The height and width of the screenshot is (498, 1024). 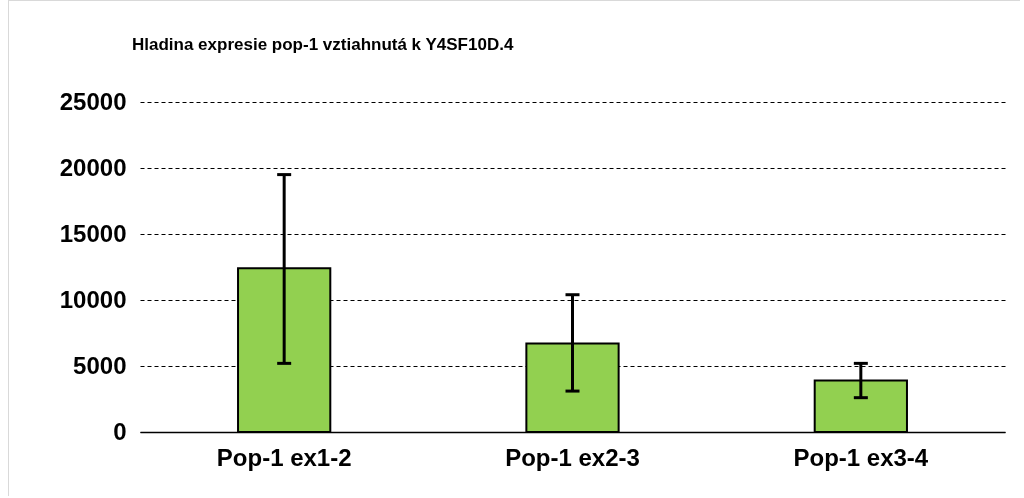 I want to click on chart-title: Hladina expresie pop-1 vztiahnutá k Y4SF10D.4, so click(x=323, y=44).